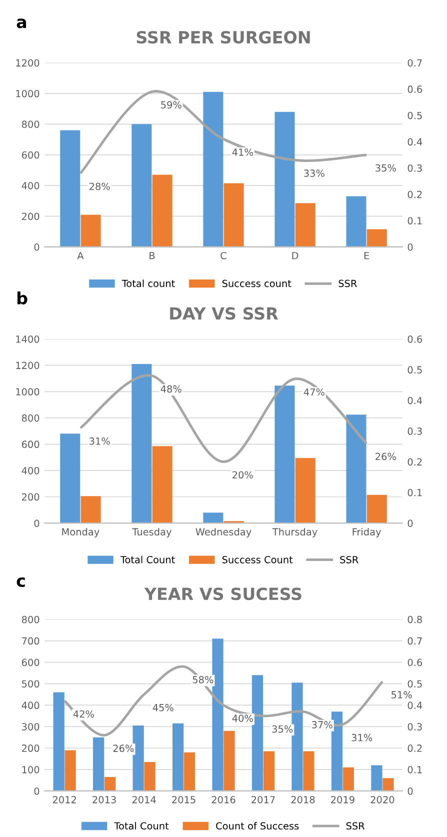  I want to click on x-tick-label: 2012, so click(64, 800).